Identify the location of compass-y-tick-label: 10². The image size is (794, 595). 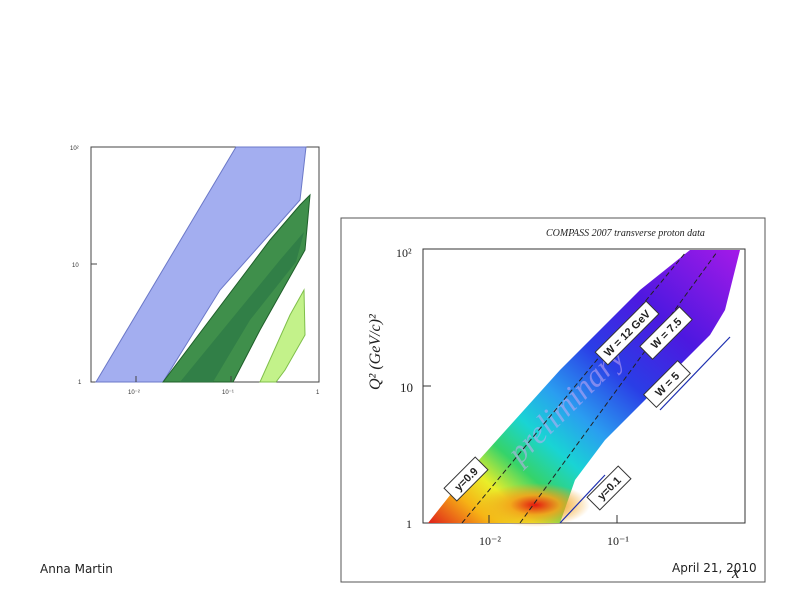
(404, 253).